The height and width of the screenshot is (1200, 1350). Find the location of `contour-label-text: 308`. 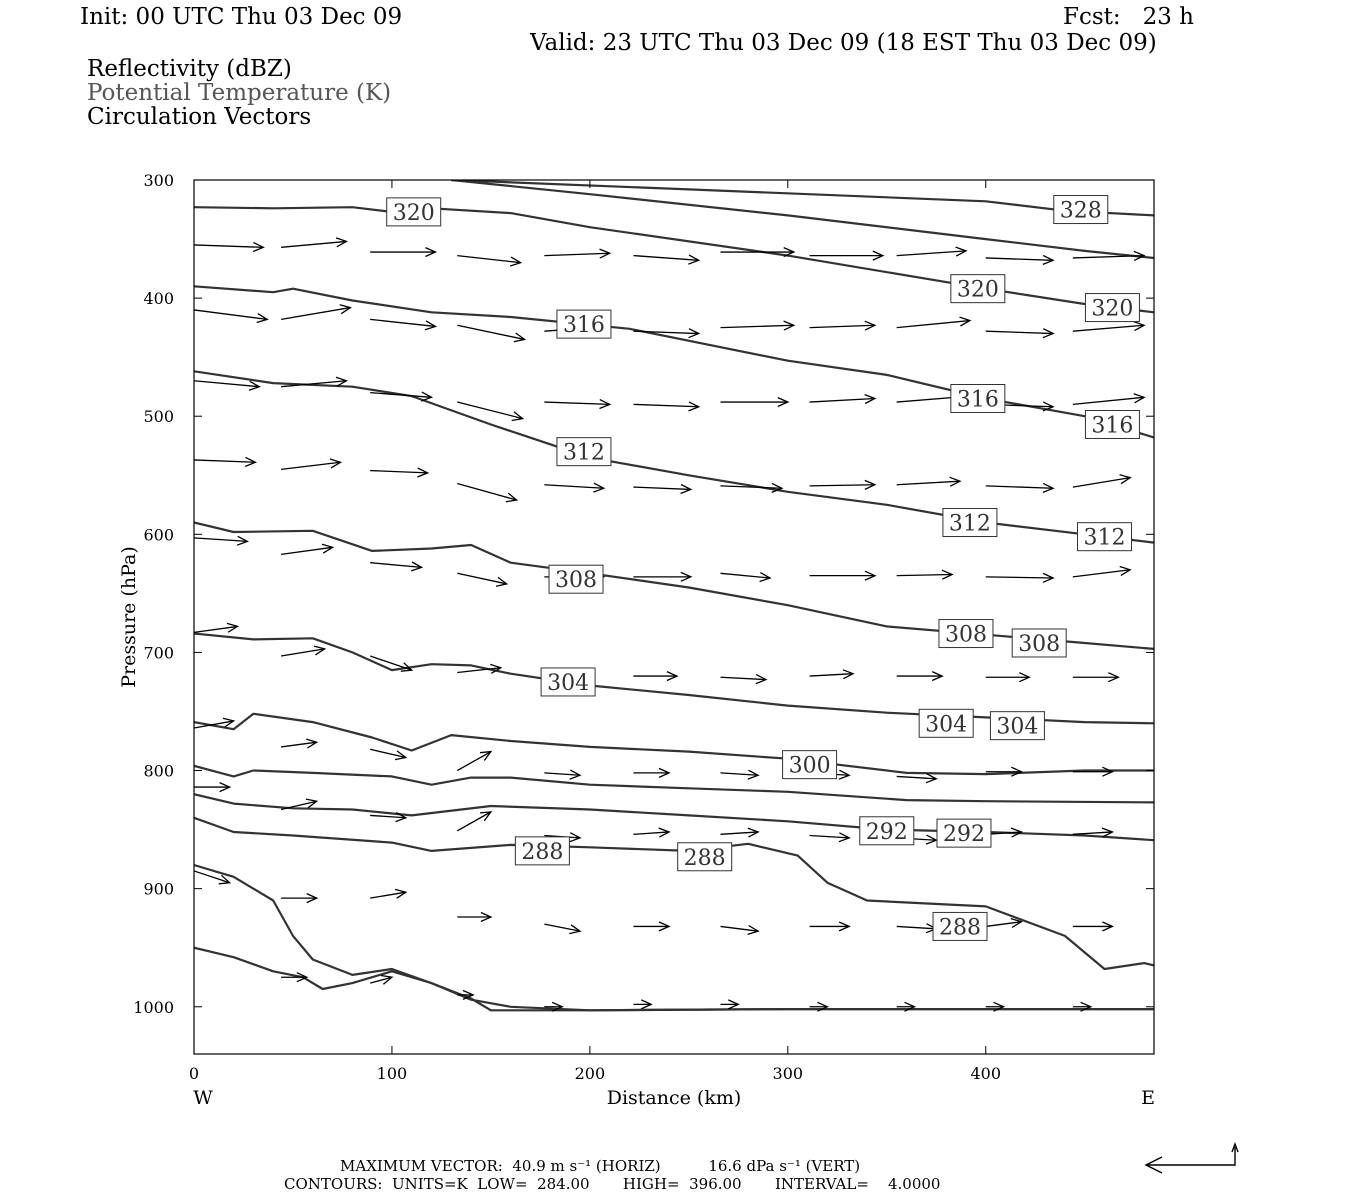

contour-label-text: 308 is located at coordinates (1039, 644).